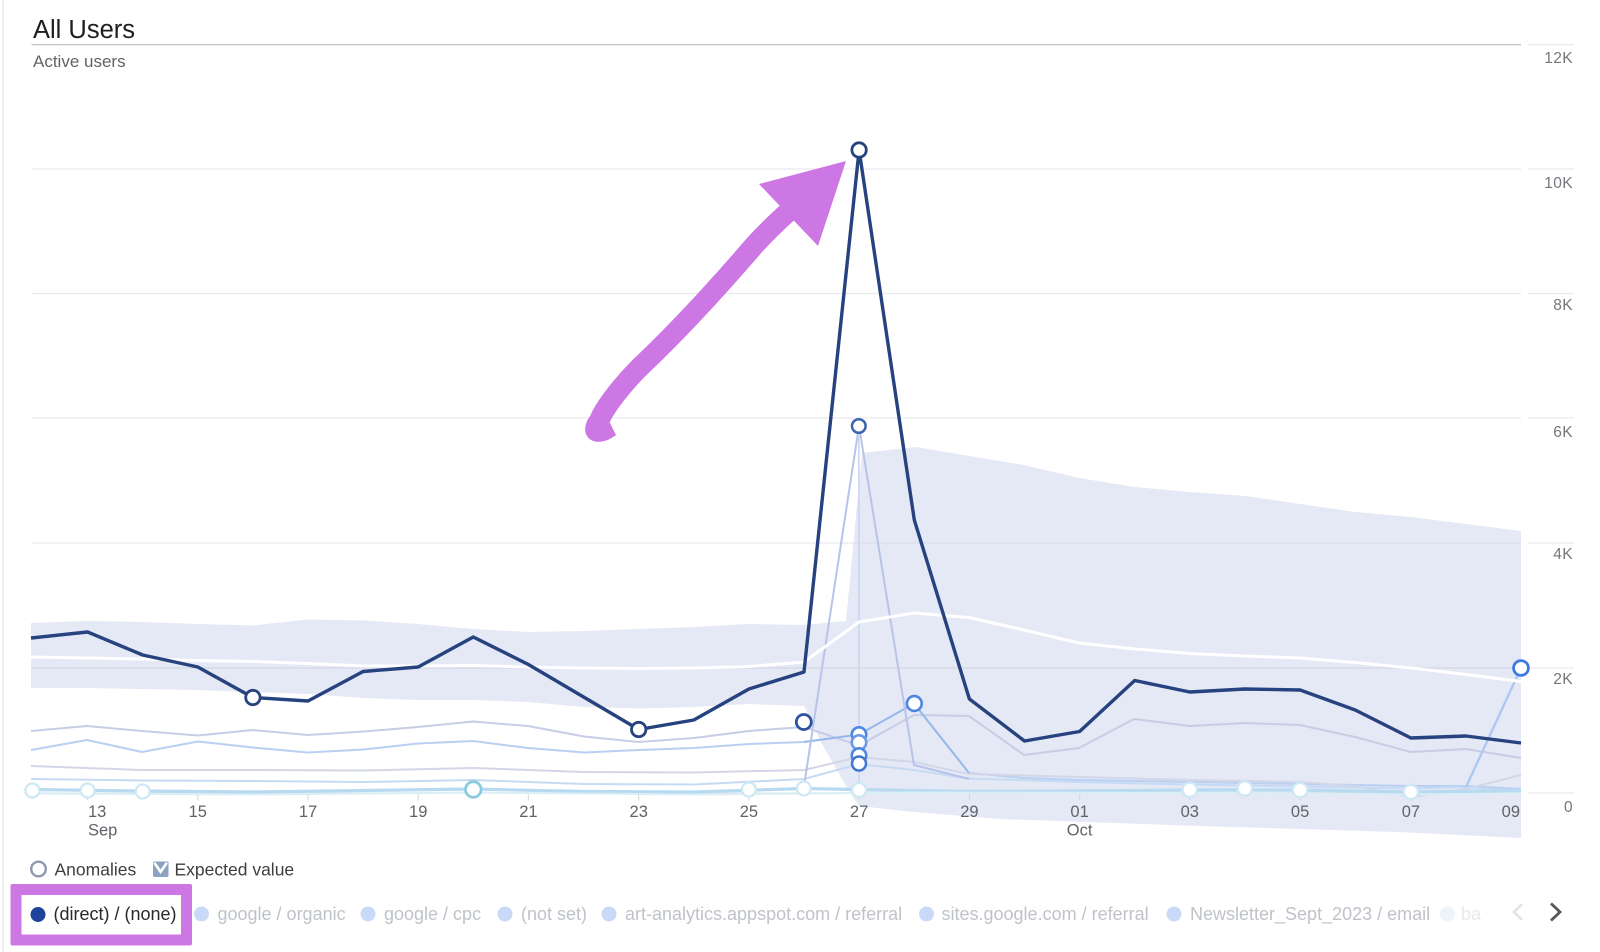  Describe the element at coordinates (1568, 807) in the screenshot. I see `svg-text: 0` at that location.